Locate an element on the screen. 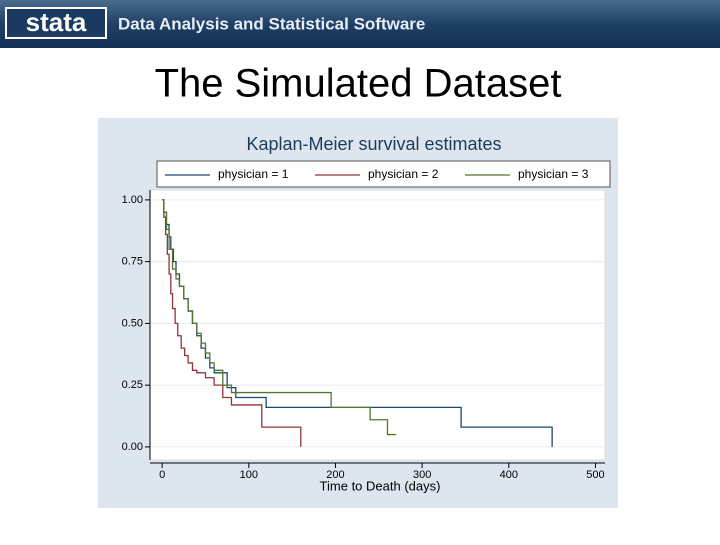 The image size is (720, 545). y-tick-label: 1.00 is located at coordinates (132, 200).